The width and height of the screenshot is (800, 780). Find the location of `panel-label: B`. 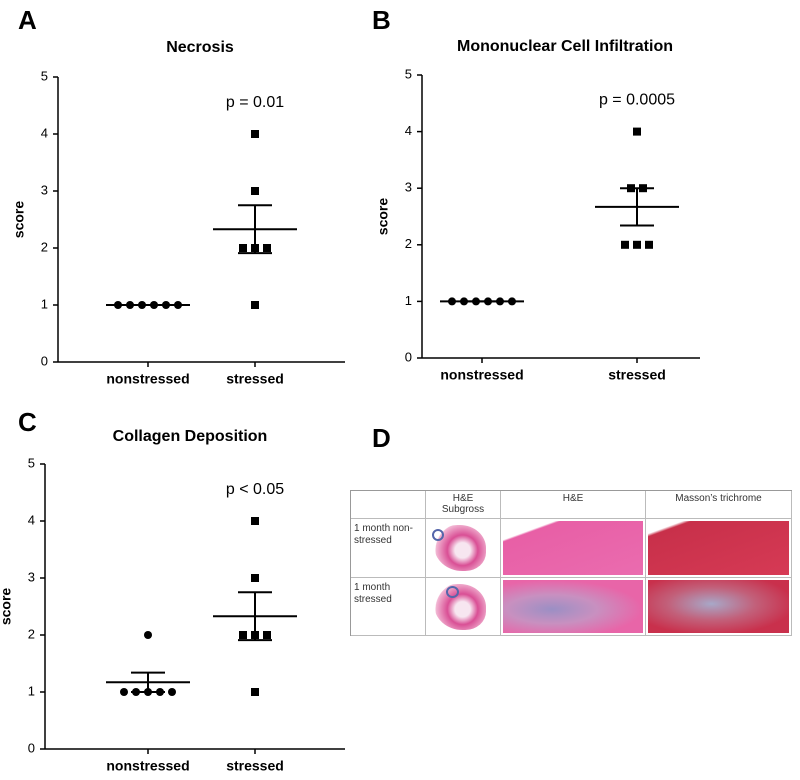

panel-label: B is located at coordinates (381, 20).